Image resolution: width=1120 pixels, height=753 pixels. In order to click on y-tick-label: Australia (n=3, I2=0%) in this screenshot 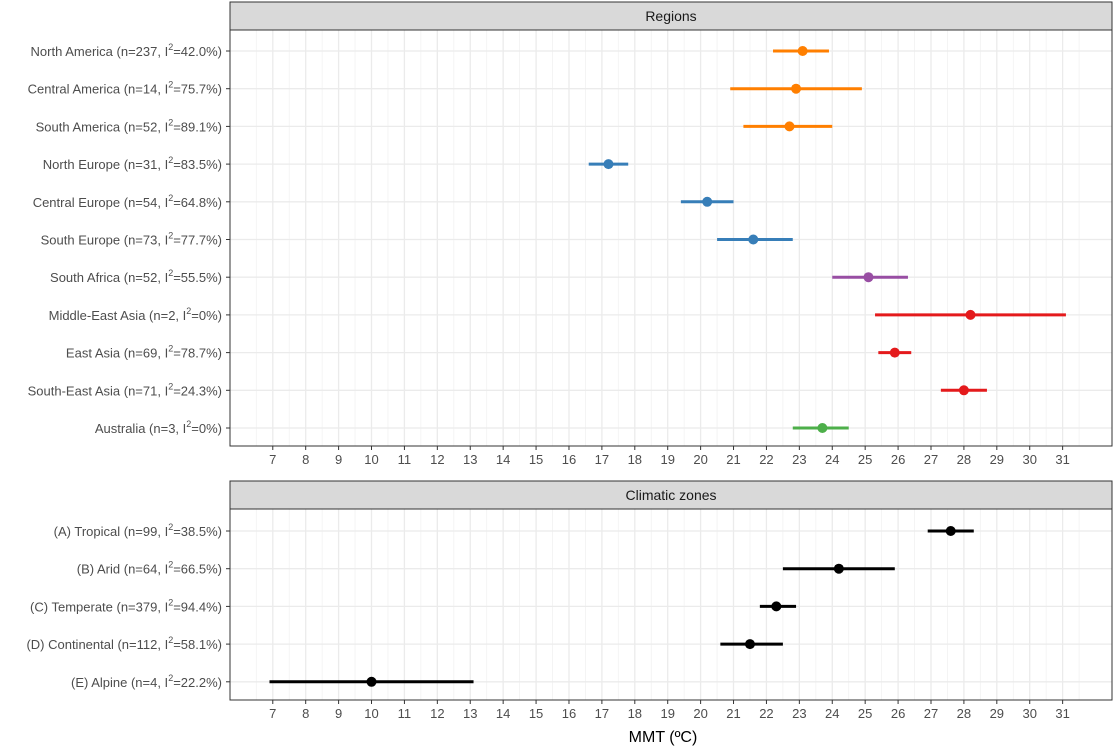, I will do `click(158, 427)`.